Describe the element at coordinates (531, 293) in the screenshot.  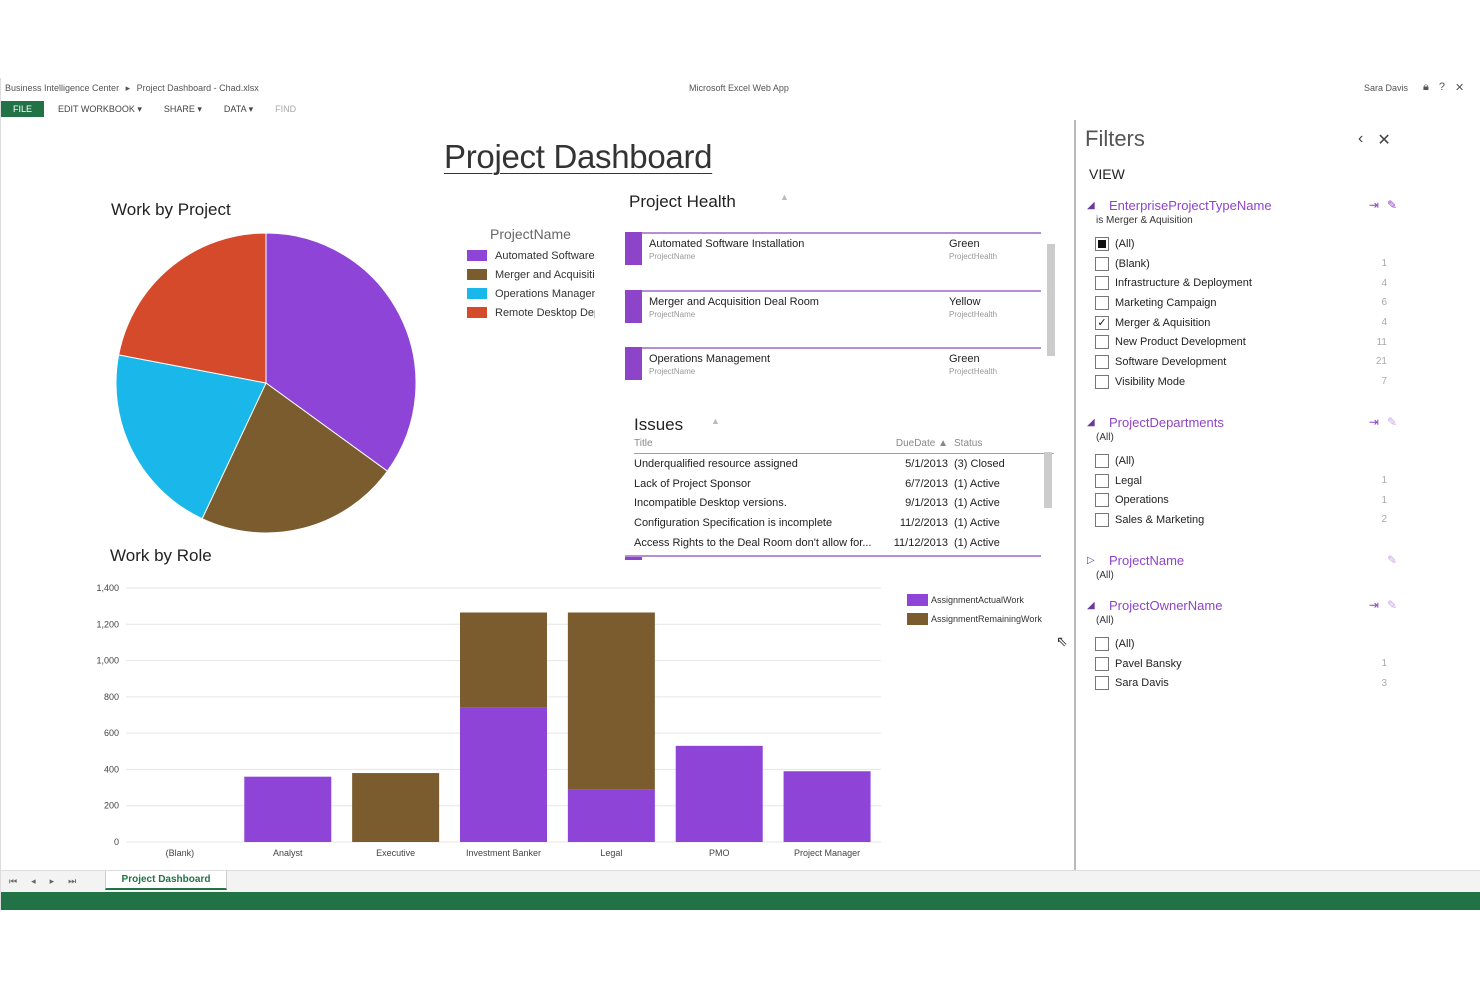
I see `legend-item: Operations Management` at that location.